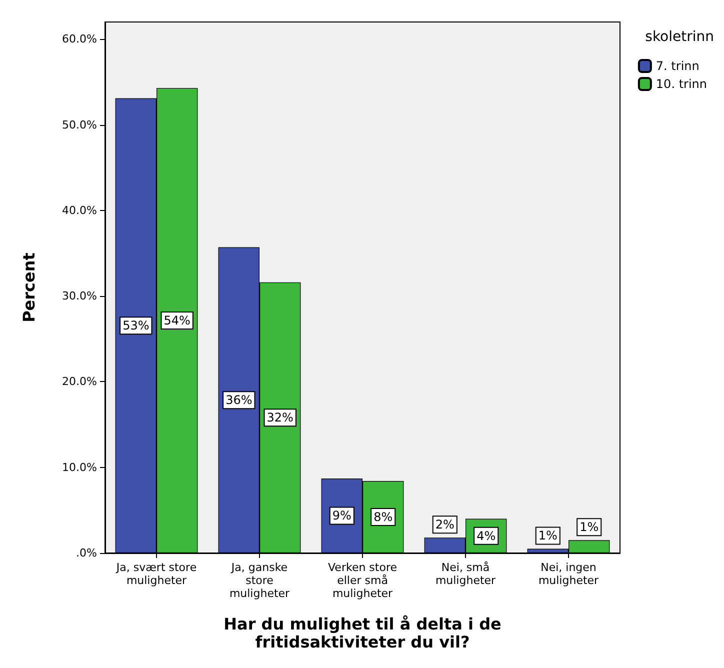 This screenshot has width=724, height=668. I want to click on data-label: 53%, so click(136, 325).